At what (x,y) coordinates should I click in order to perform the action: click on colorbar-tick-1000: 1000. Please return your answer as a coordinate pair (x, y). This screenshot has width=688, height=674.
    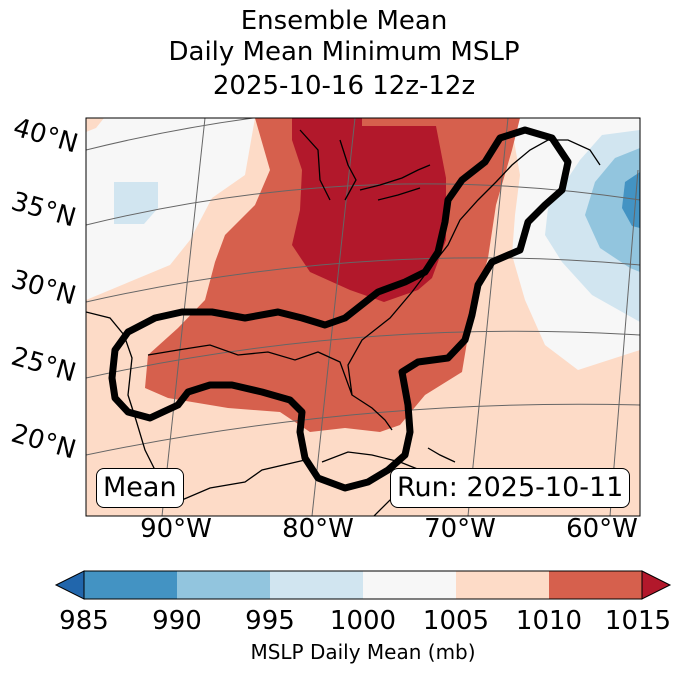
    Looking at the image, I should click on (363, 621).